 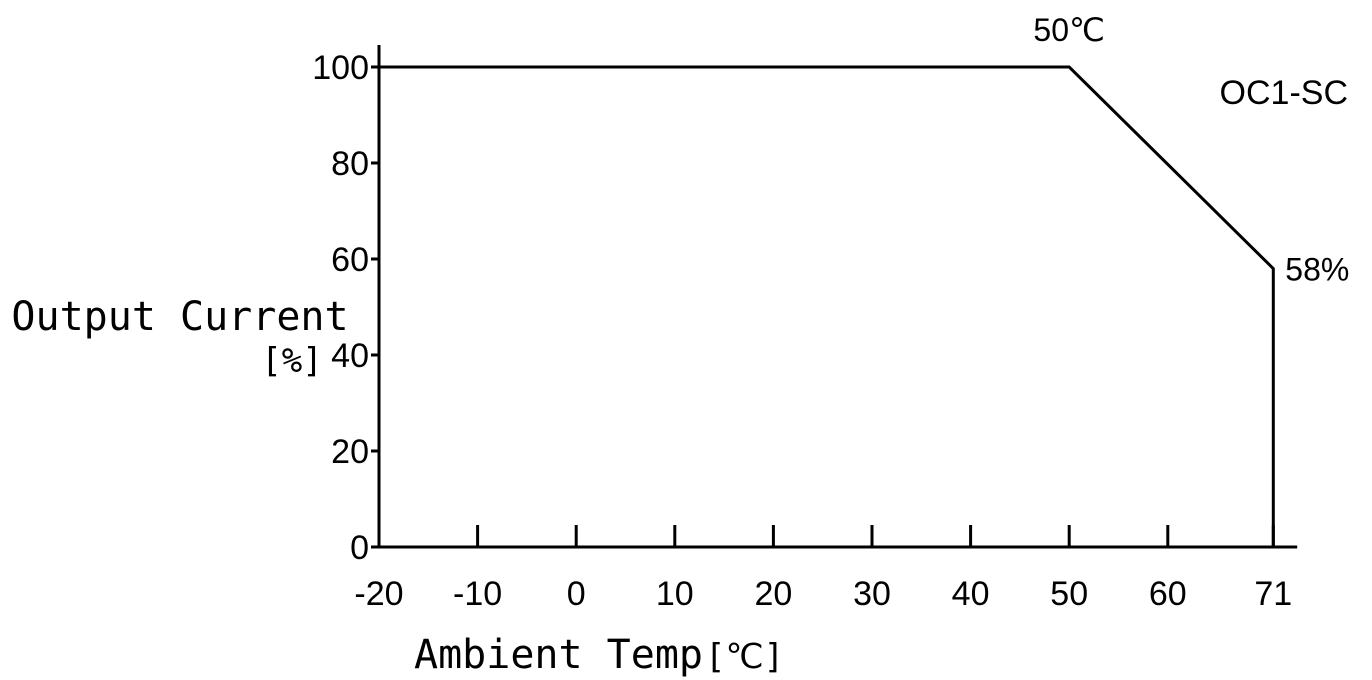 I want to click on y-tick-label: 0, so click(x=359, y=548).